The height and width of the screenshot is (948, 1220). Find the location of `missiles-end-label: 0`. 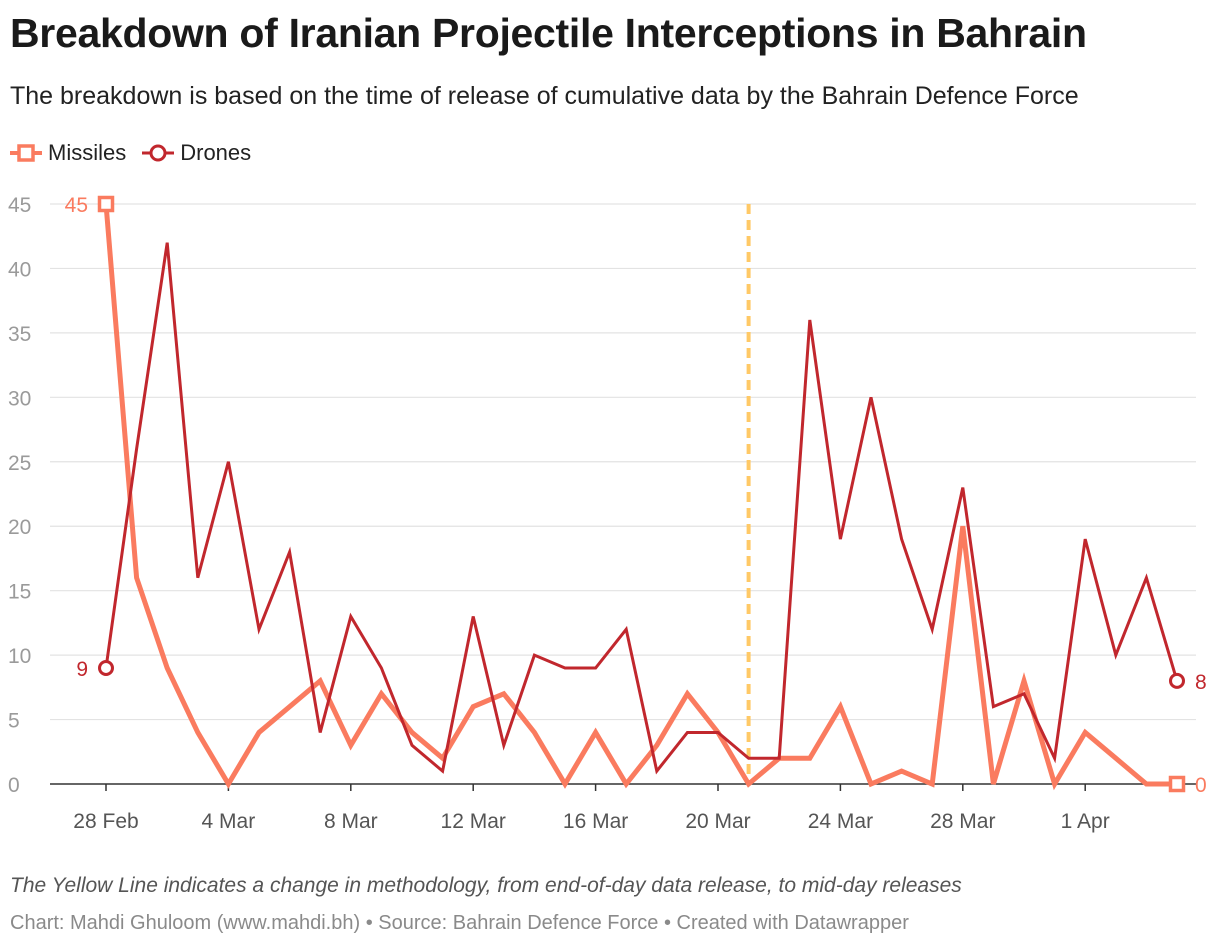

missiles-end-label: 0 is located at coordinates (1201, 785).